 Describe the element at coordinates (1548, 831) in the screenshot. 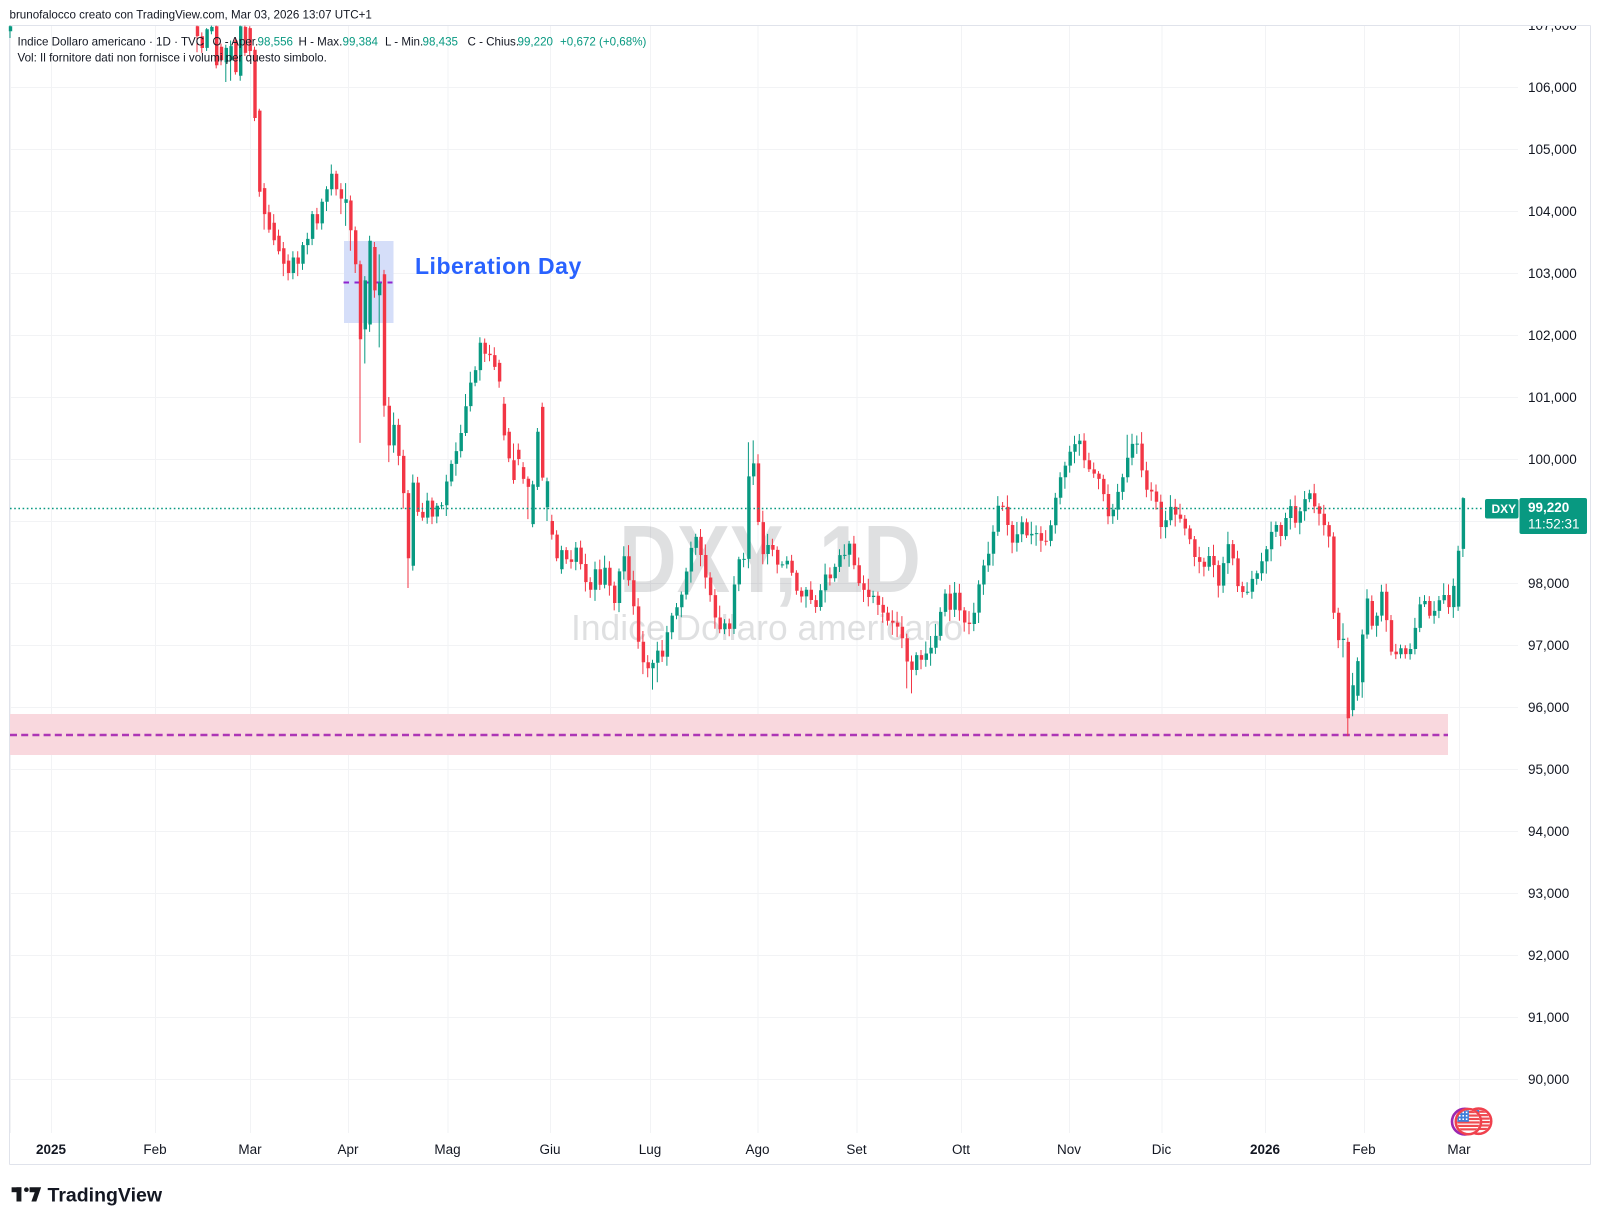

I see `svg-text: 94,000` at that location.